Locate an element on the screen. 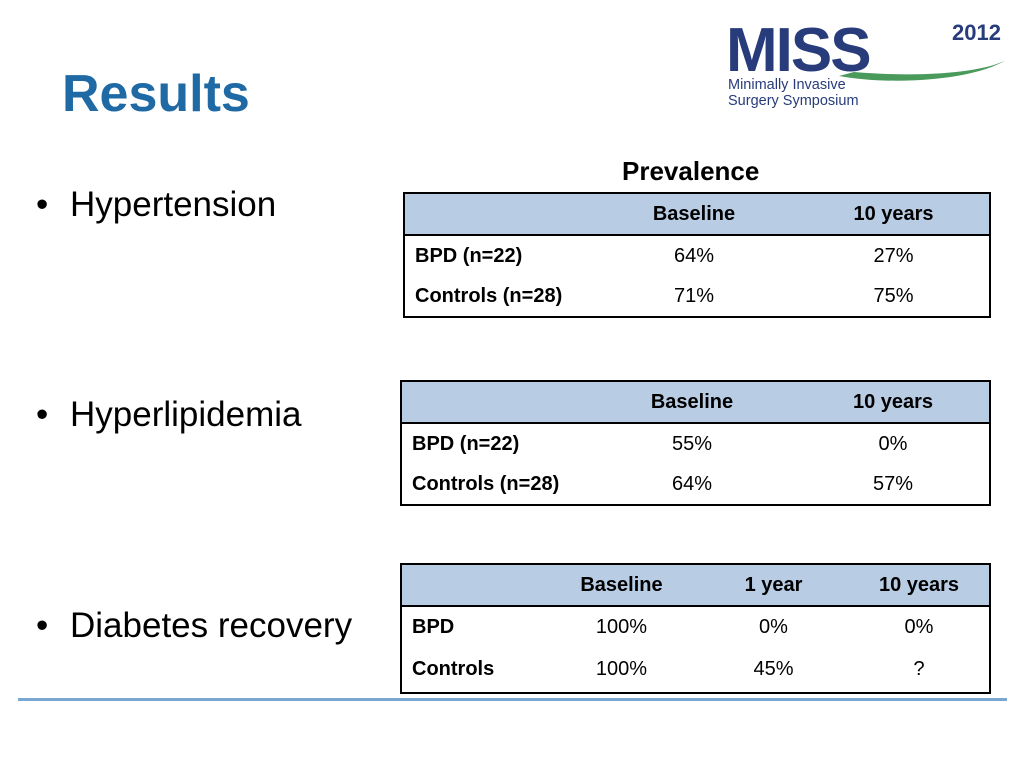  table-cell: 57% is located at coordinates (893, 483).